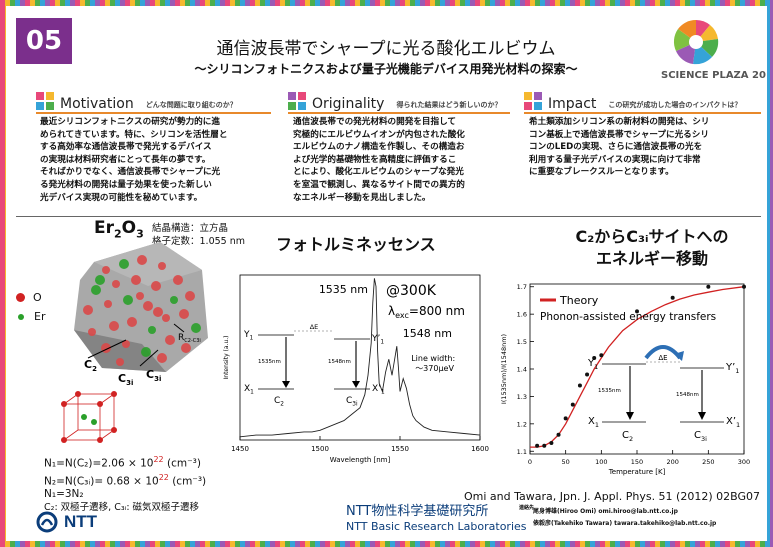  What do you see at coordinates (379, 134) in the screenshot?
I see `originality-line: 究極的にエルビウムイオンが内包された酸化` at bounding box center [379, 134].